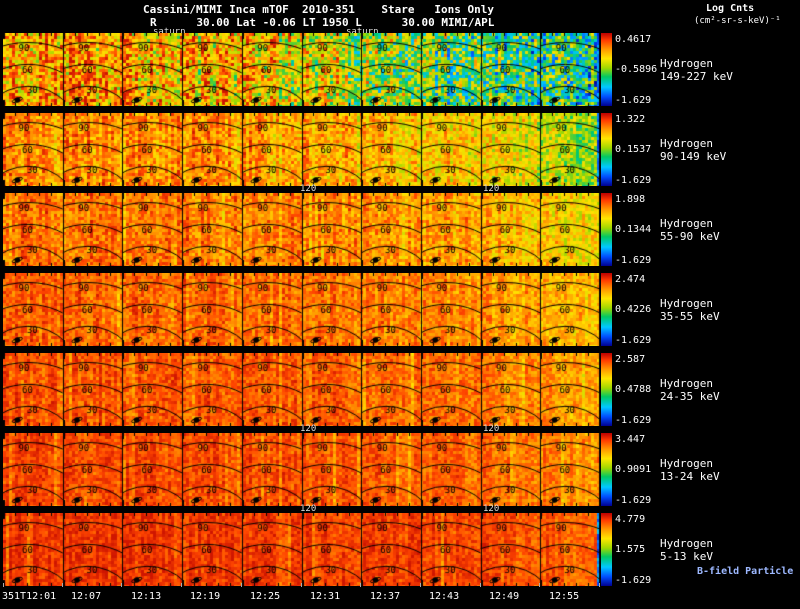 The height and width of the screenshot is (609, 800). Describe the element at coordinates (737, 21) in the screenshot. I see `colorbar-units: (cm²-sr-s-keV)⁻¹` at that location.